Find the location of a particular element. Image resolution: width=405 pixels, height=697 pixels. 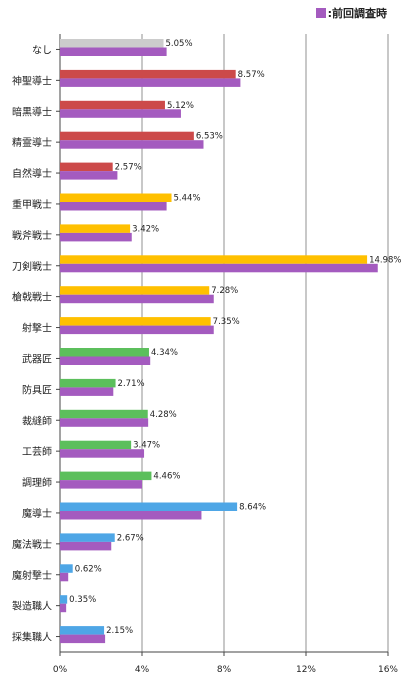

x-tick-label: 12% is located at coordinates (306, 670).